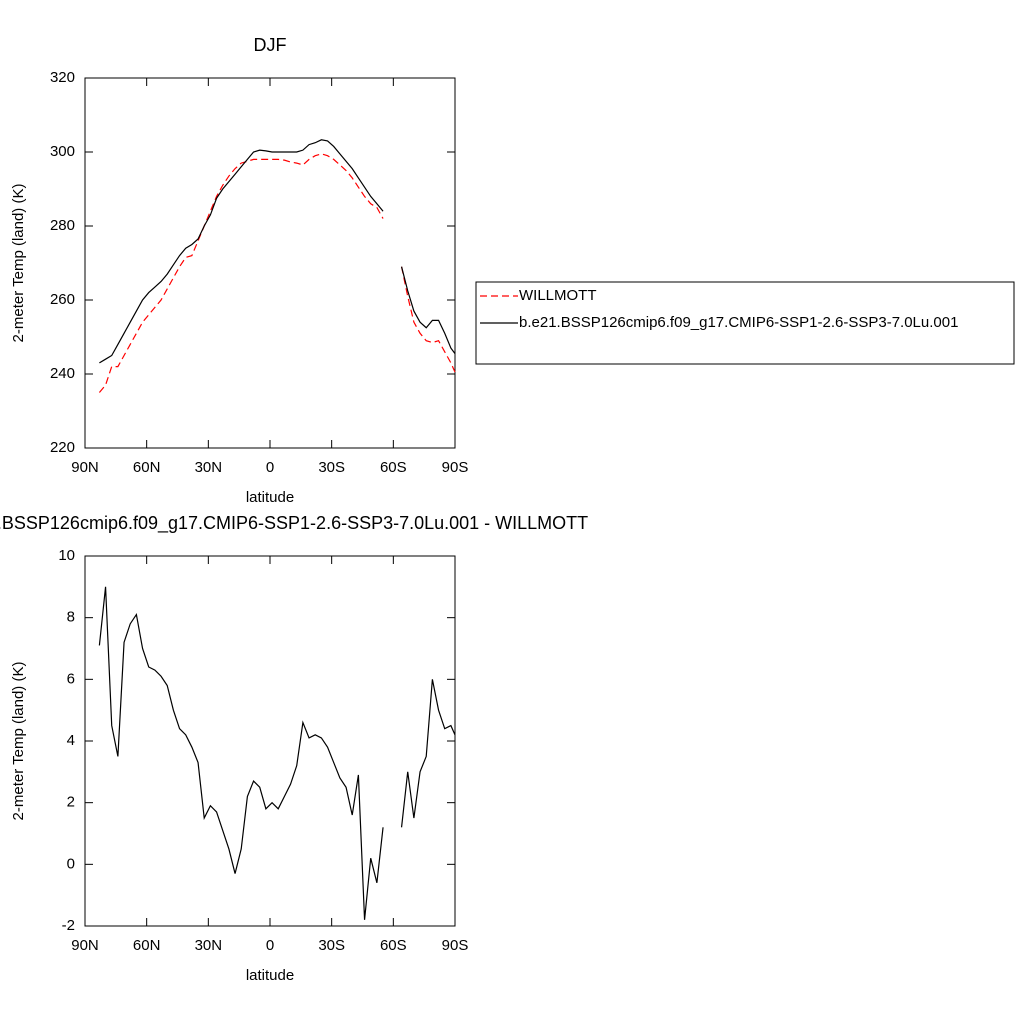 This screenshot has width=1024, height=1024. What do you see at coordinates (71, 740) in the screenshot?
I see `y-tick-label: 4` at bounding box center [71, 740].